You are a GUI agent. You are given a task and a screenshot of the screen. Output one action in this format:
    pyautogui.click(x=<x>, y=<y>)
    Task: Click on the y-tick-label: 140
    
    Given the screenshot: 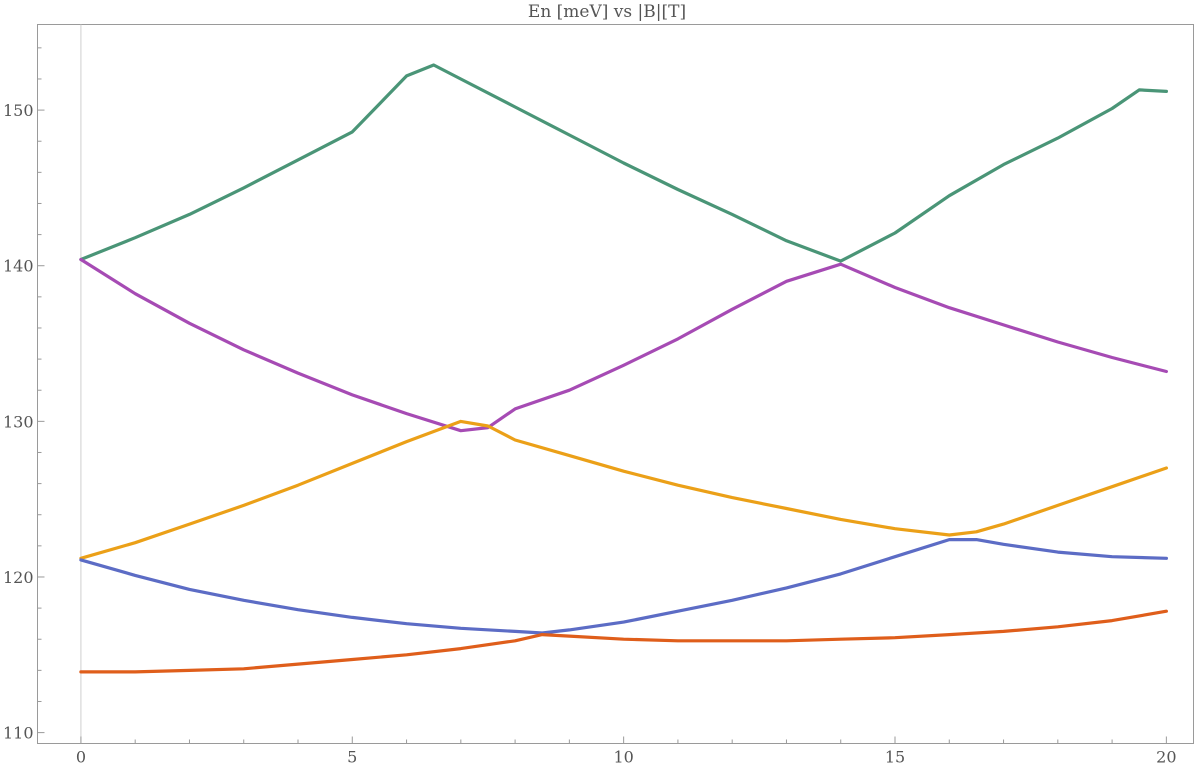 What is the action you would take?
    pyautogui.click(x=18, y=266)
    